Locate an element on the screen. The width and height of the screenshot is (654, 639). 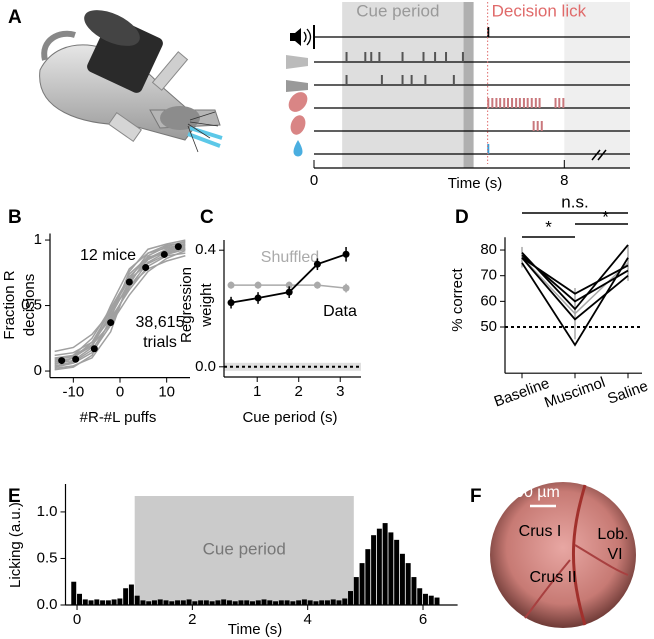
region-label: Lob. is located at coordinates (612, 534).